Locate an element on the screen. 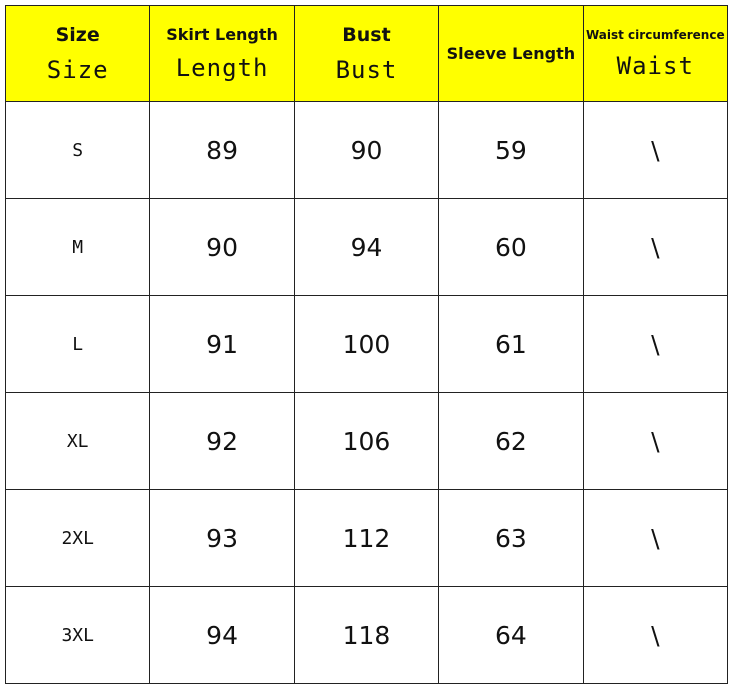  cell-length: 90 is located at coordinates (222, 247).